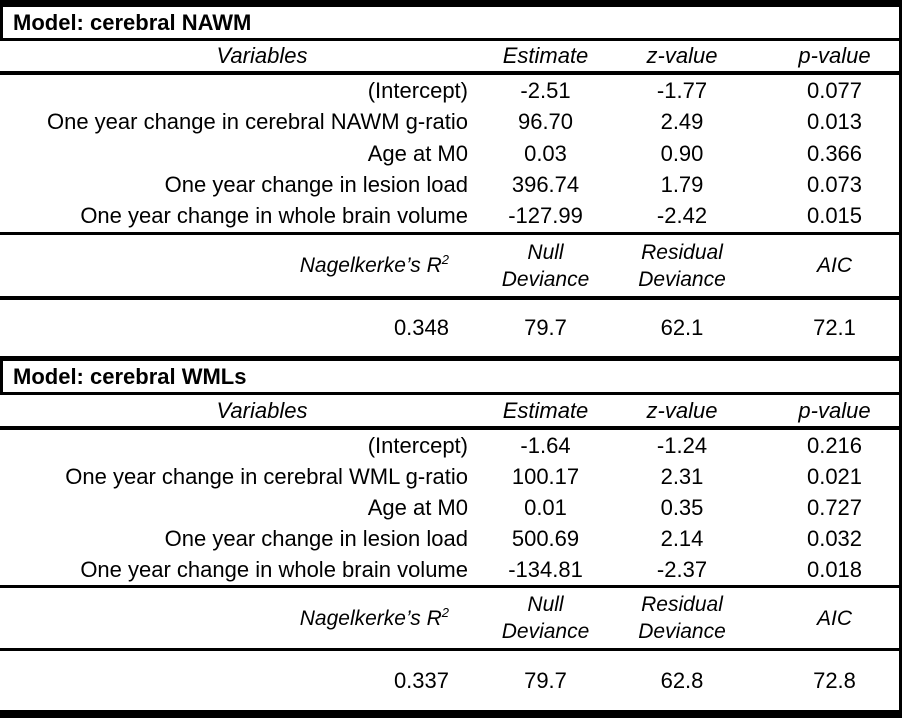  What do you see at coordinates (545, 538) in the screenshot?
I see `estimate-cell: 500.69` at bounding box center [545, 538].